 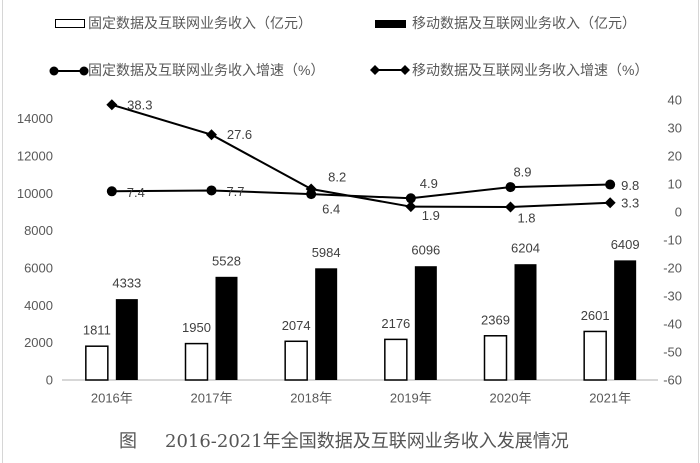 What do you see at coordinates (530, 70) in the screenshot?
I see `legend-label-mobile-growth: 移动数据及互联网业务收入增速（%）` at bounding box center [530, 70].